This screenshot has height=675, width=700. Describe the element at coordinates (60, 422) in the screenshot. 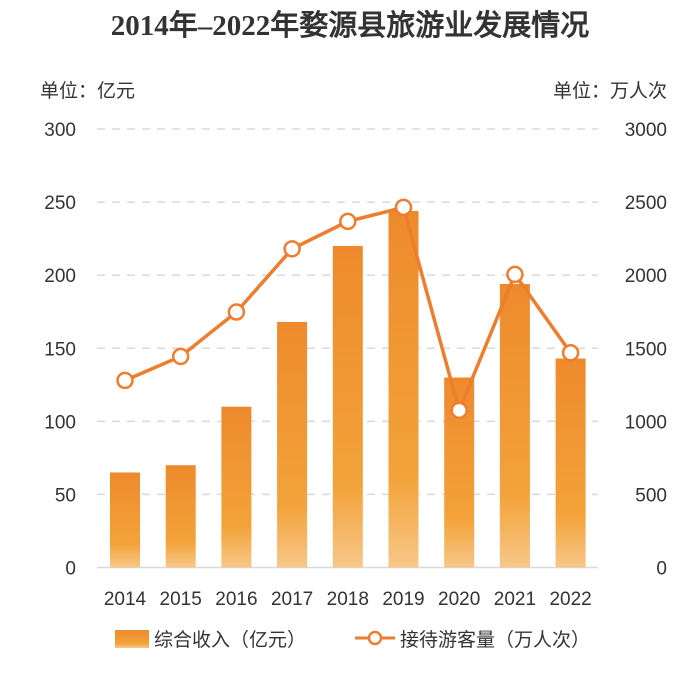

I see `left-axis-tick: 100` at that location.